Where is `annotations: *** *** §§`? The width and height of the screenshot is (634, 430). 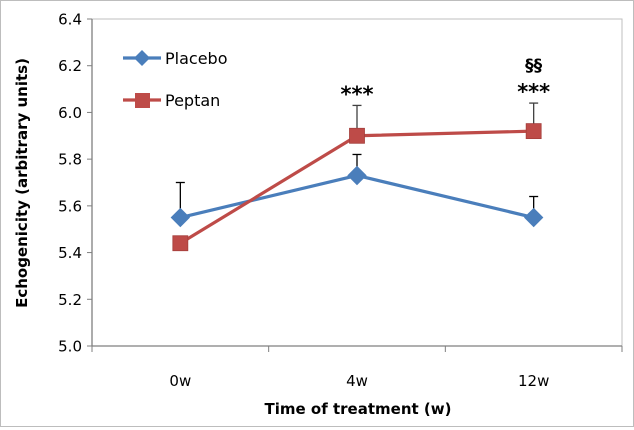
annotations: *** *** §§ is located at coordinates (446, 81).